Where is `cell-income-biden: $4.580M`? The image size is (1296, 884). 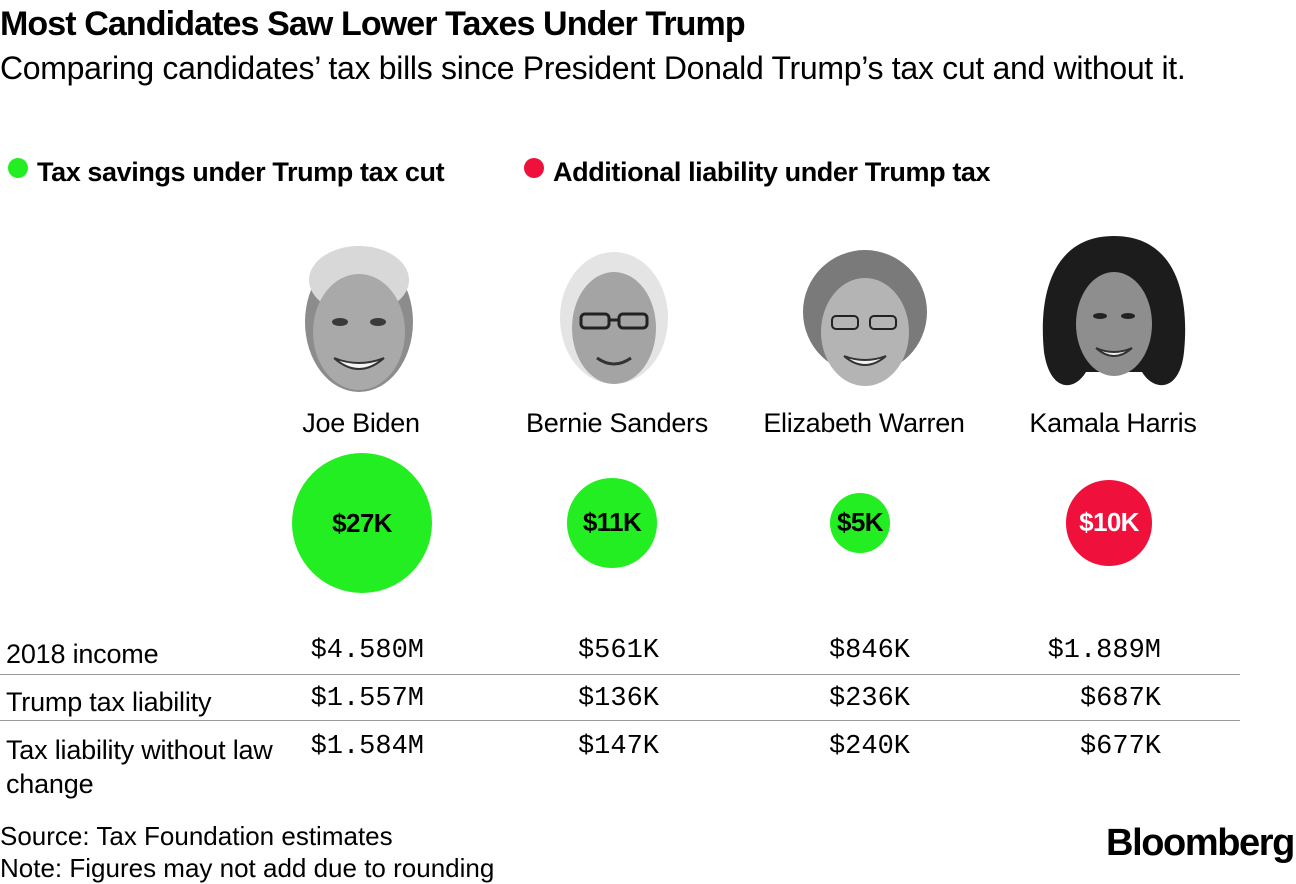
cell-income-biden: $4.580M is located at coordinates (367, 651).